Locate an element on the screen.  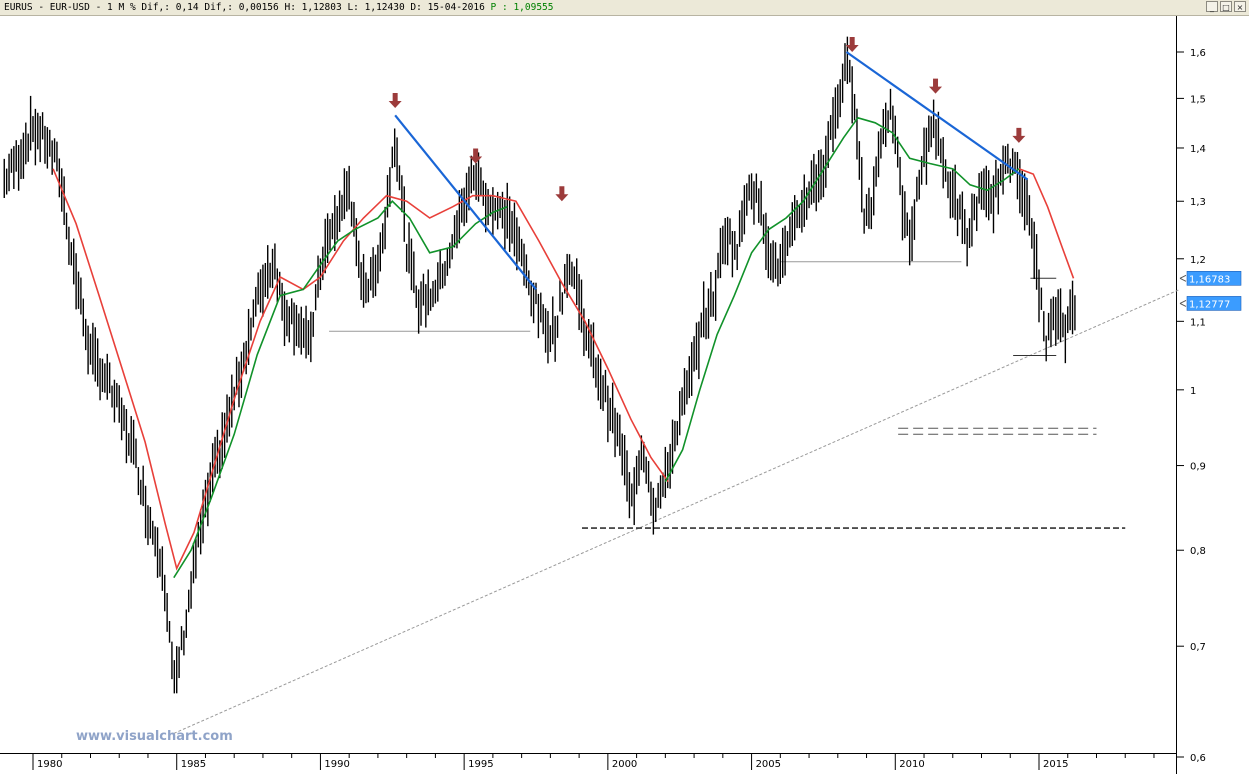
price-label: P : is located at coordinates (499, 7).